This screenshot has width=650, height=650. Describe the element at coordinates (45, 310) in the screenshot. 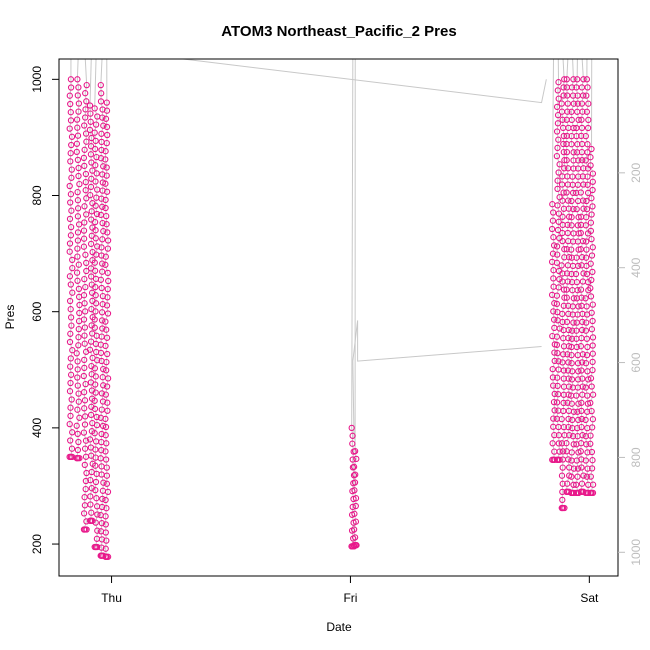

I see `y-axis: 200 400 600 800 1000` at that location.